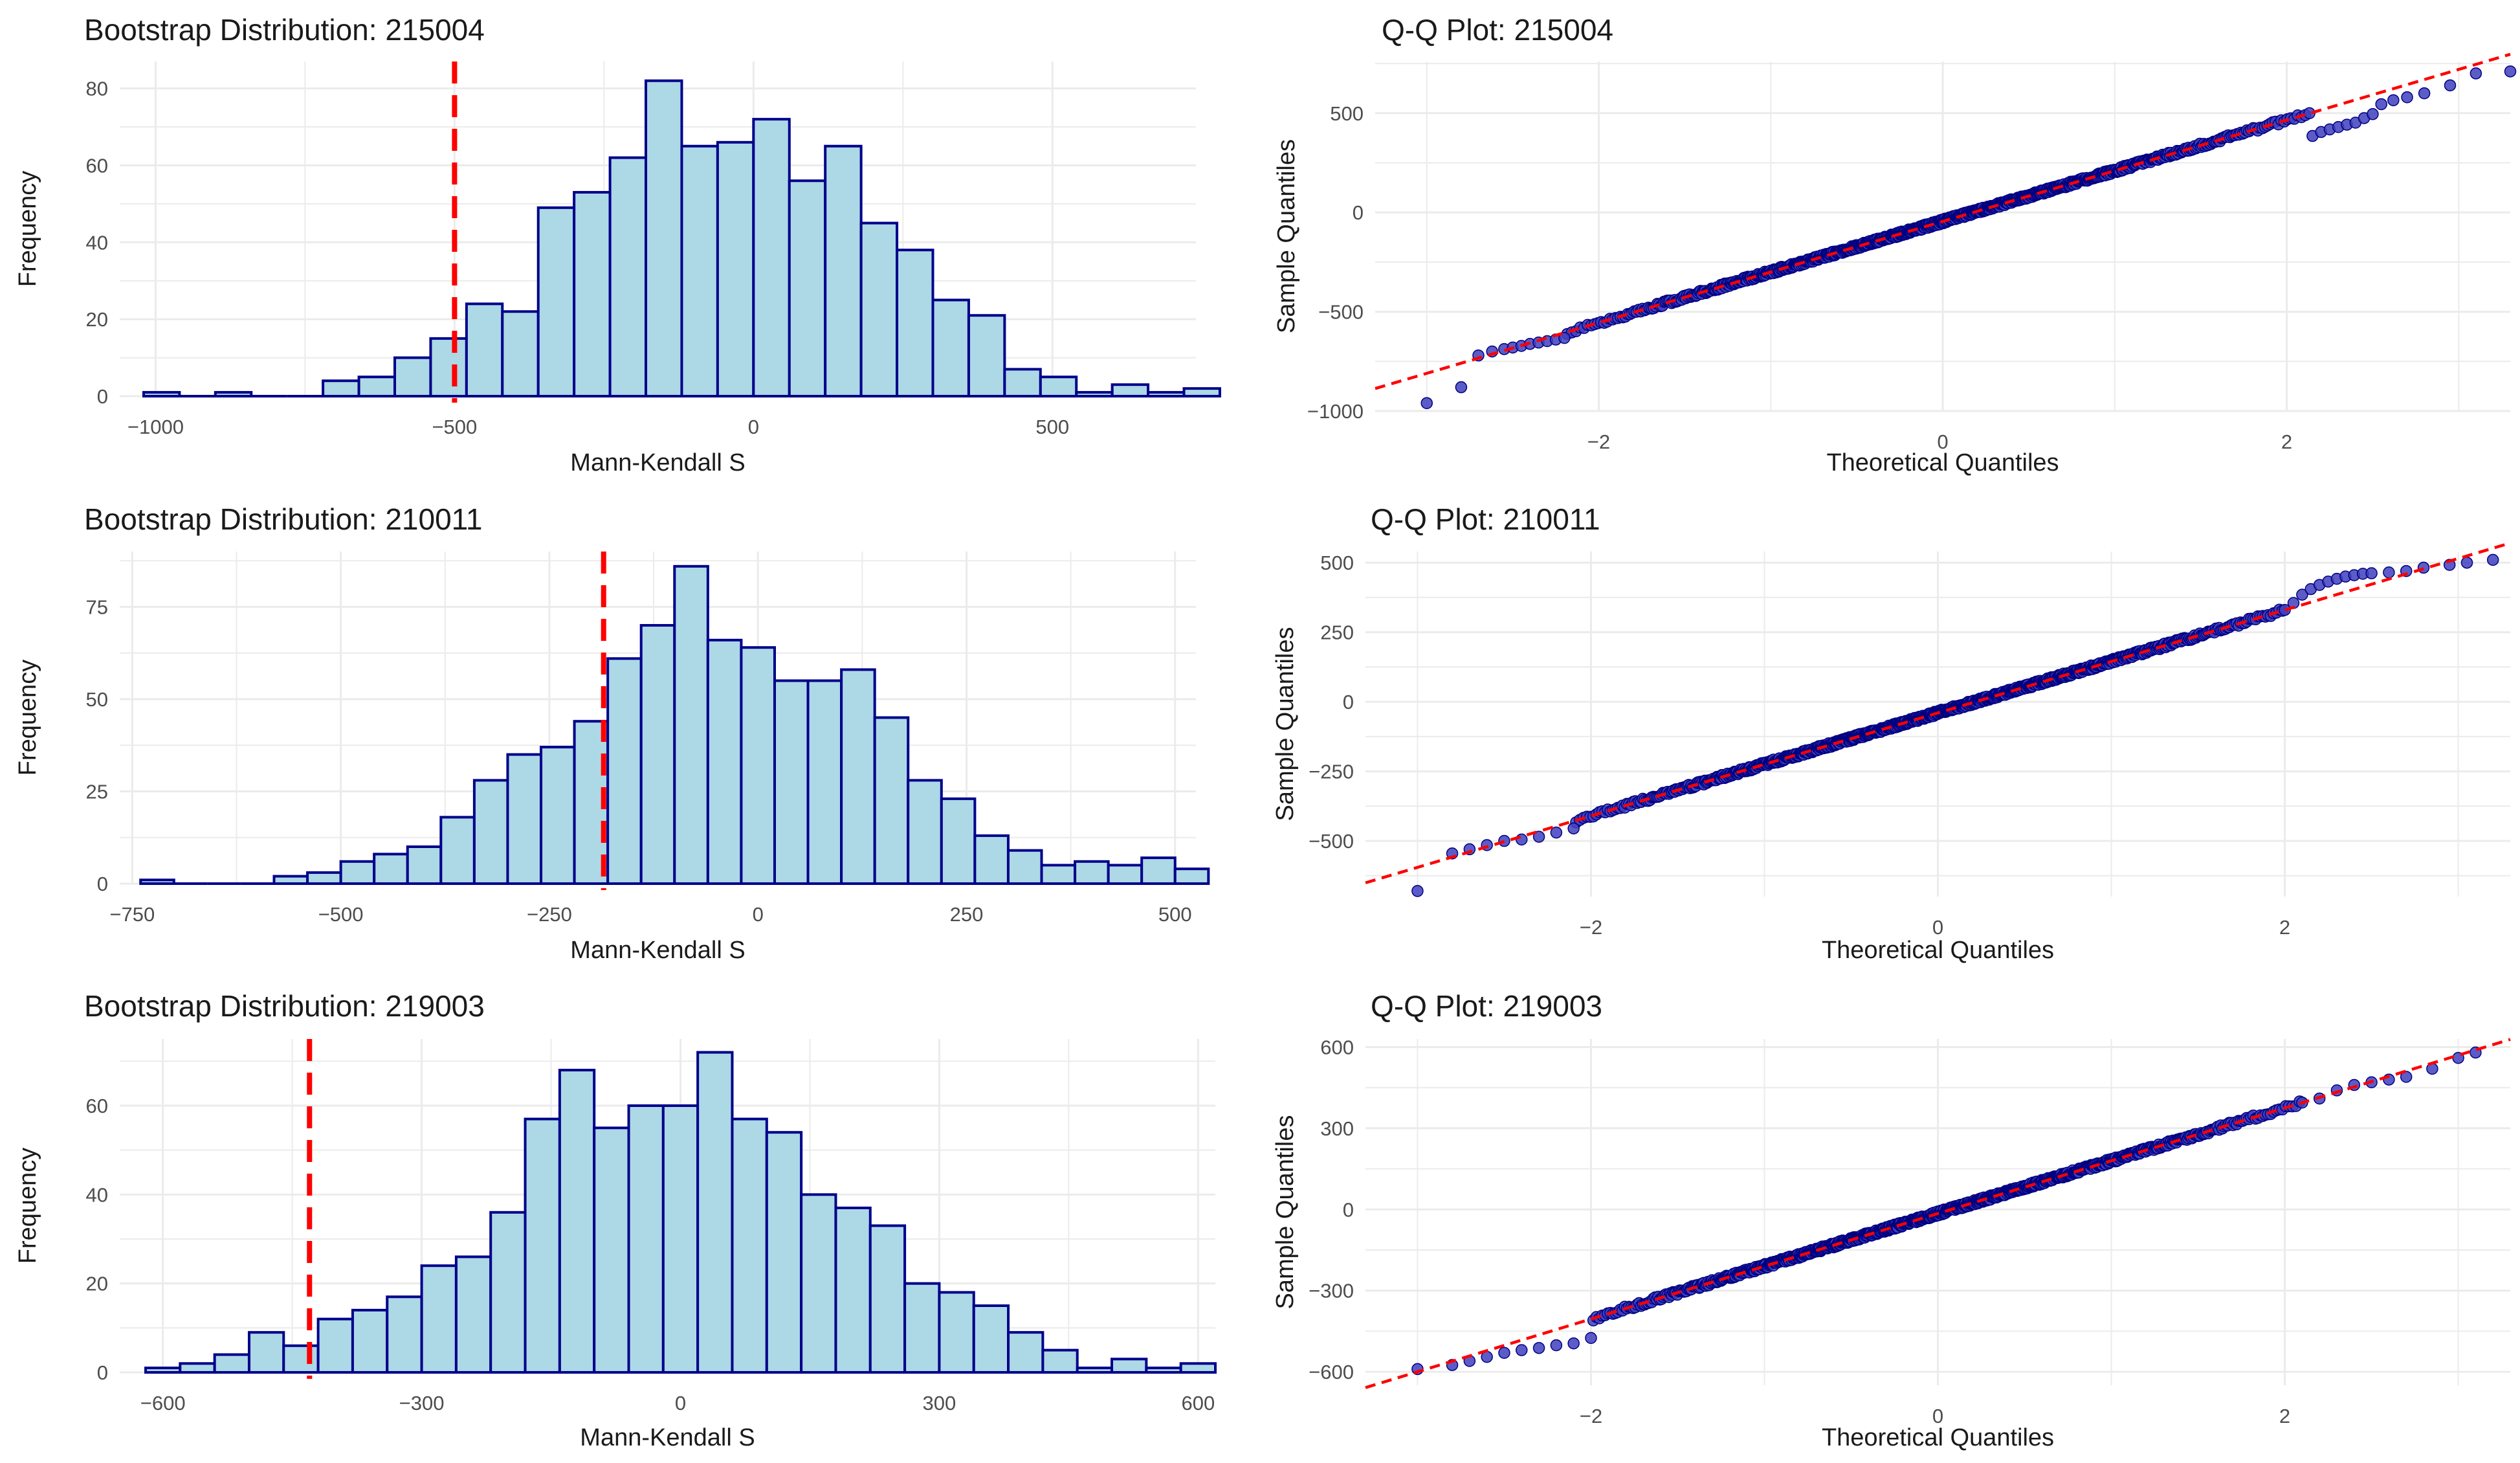 The height and width of the screenshot is (1463, 2520). I want to click on y-tick-label: 600, so click(1337, 1047).